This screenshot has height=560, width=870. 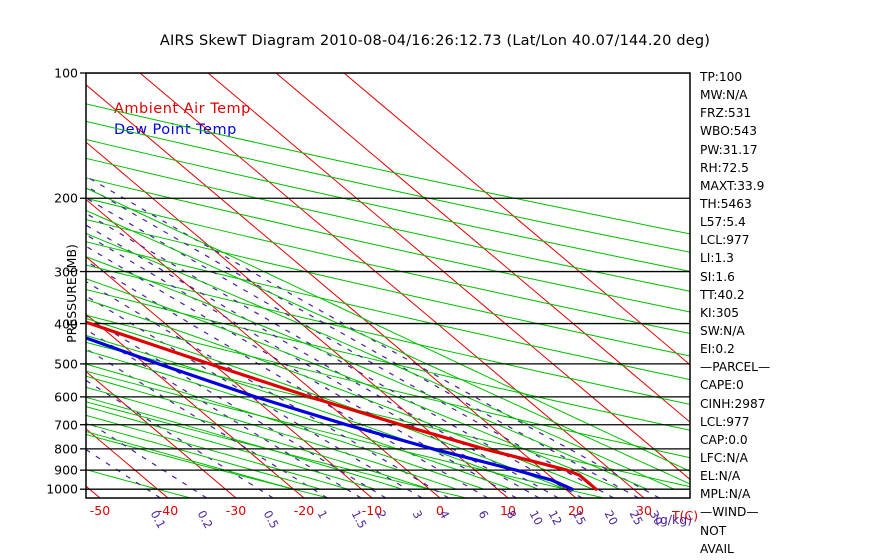 What do you see at coordinates (66, 470) in the screenshot?
I see `pressure-tick: 900` at bounding box center [66, 470].